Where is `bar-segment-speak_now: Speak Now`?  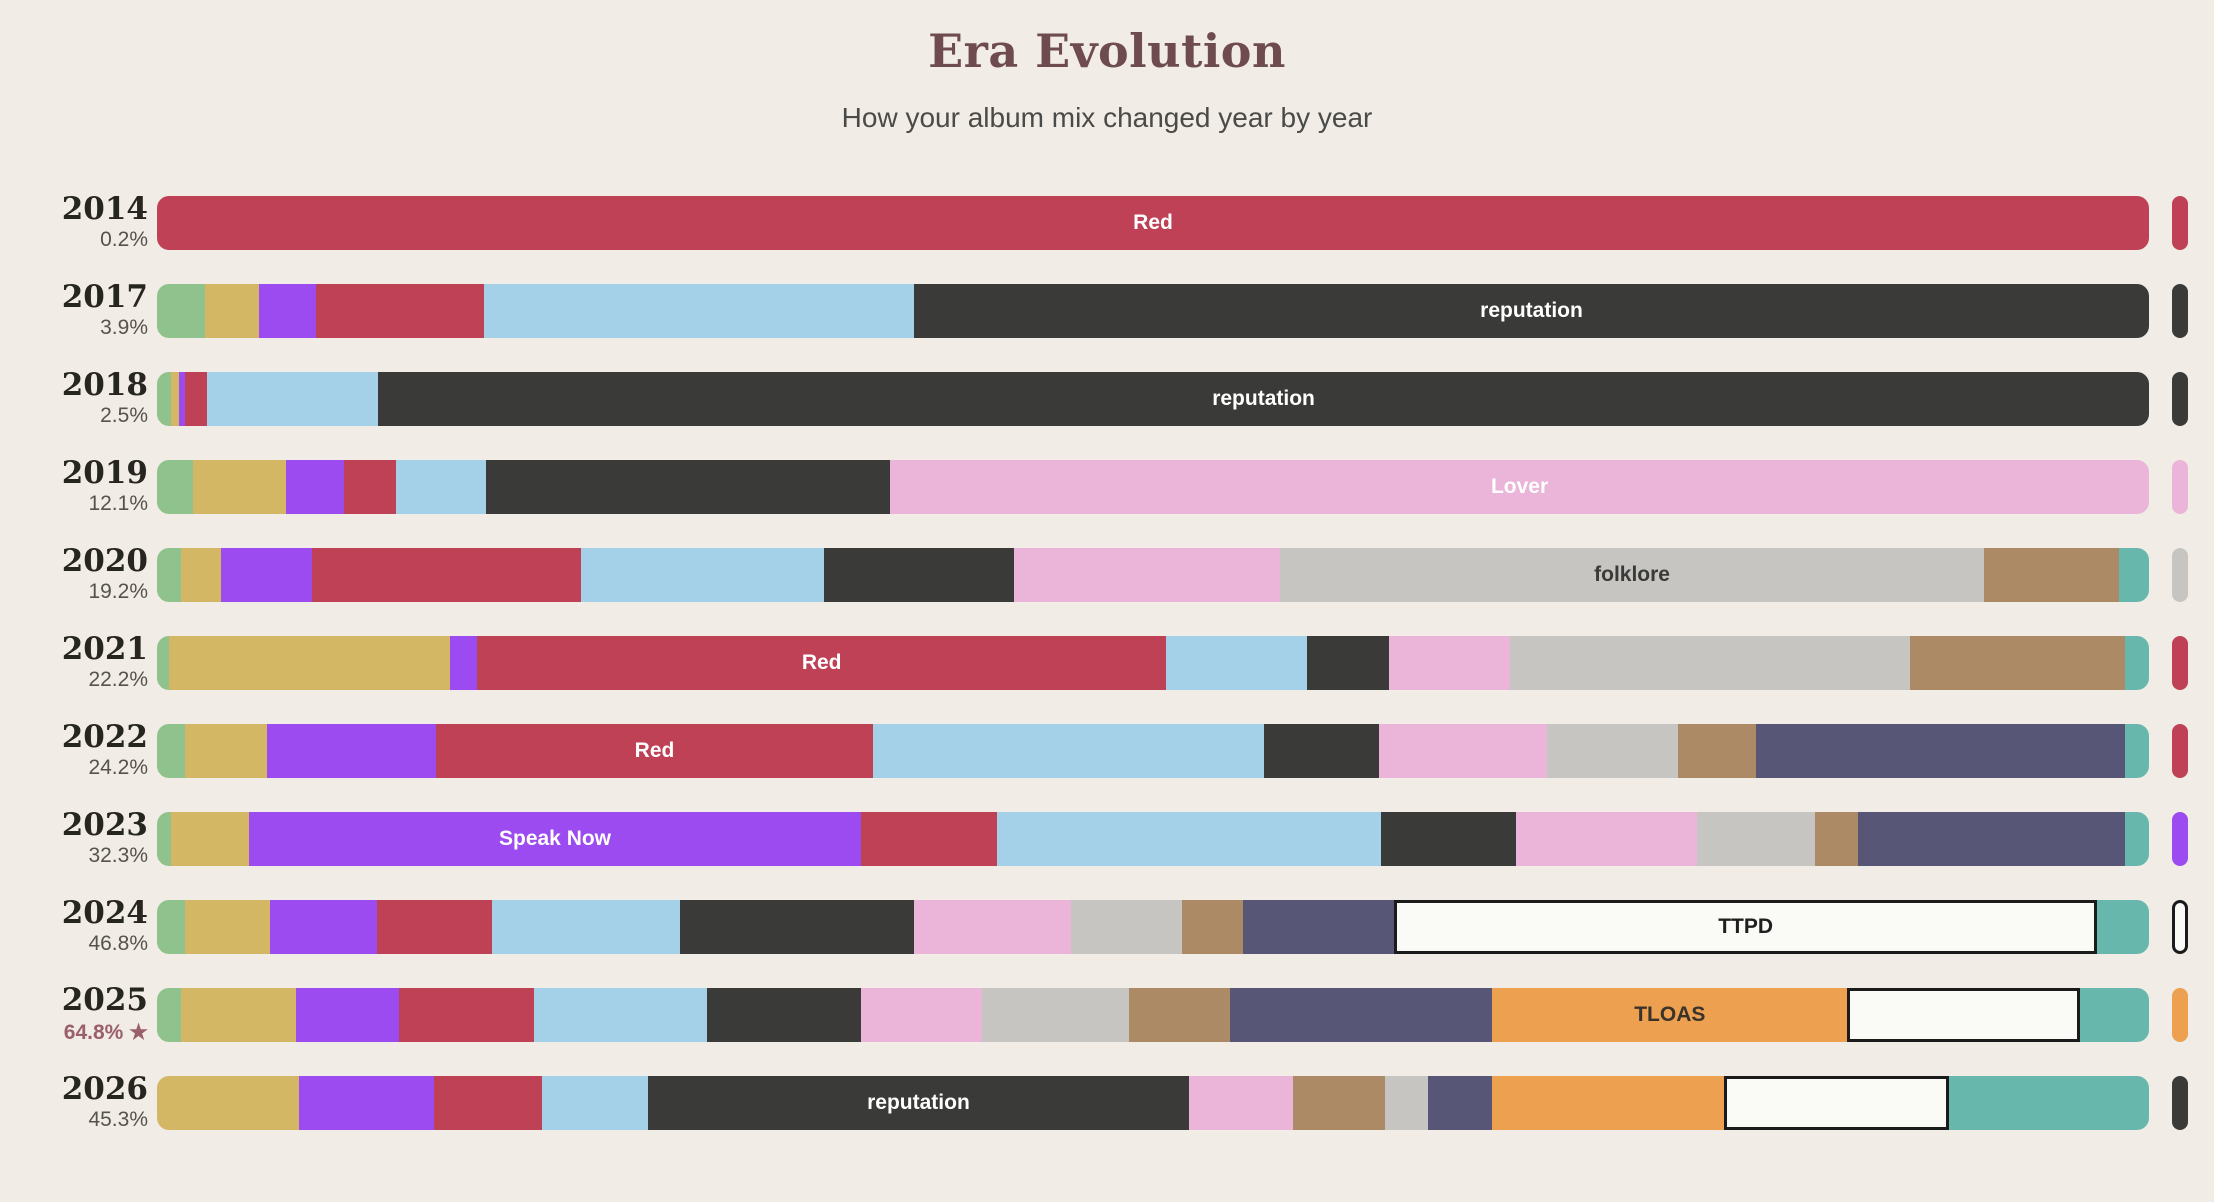 bar-segment-speak_now: Speak Now is located at coordinates (555, 839).